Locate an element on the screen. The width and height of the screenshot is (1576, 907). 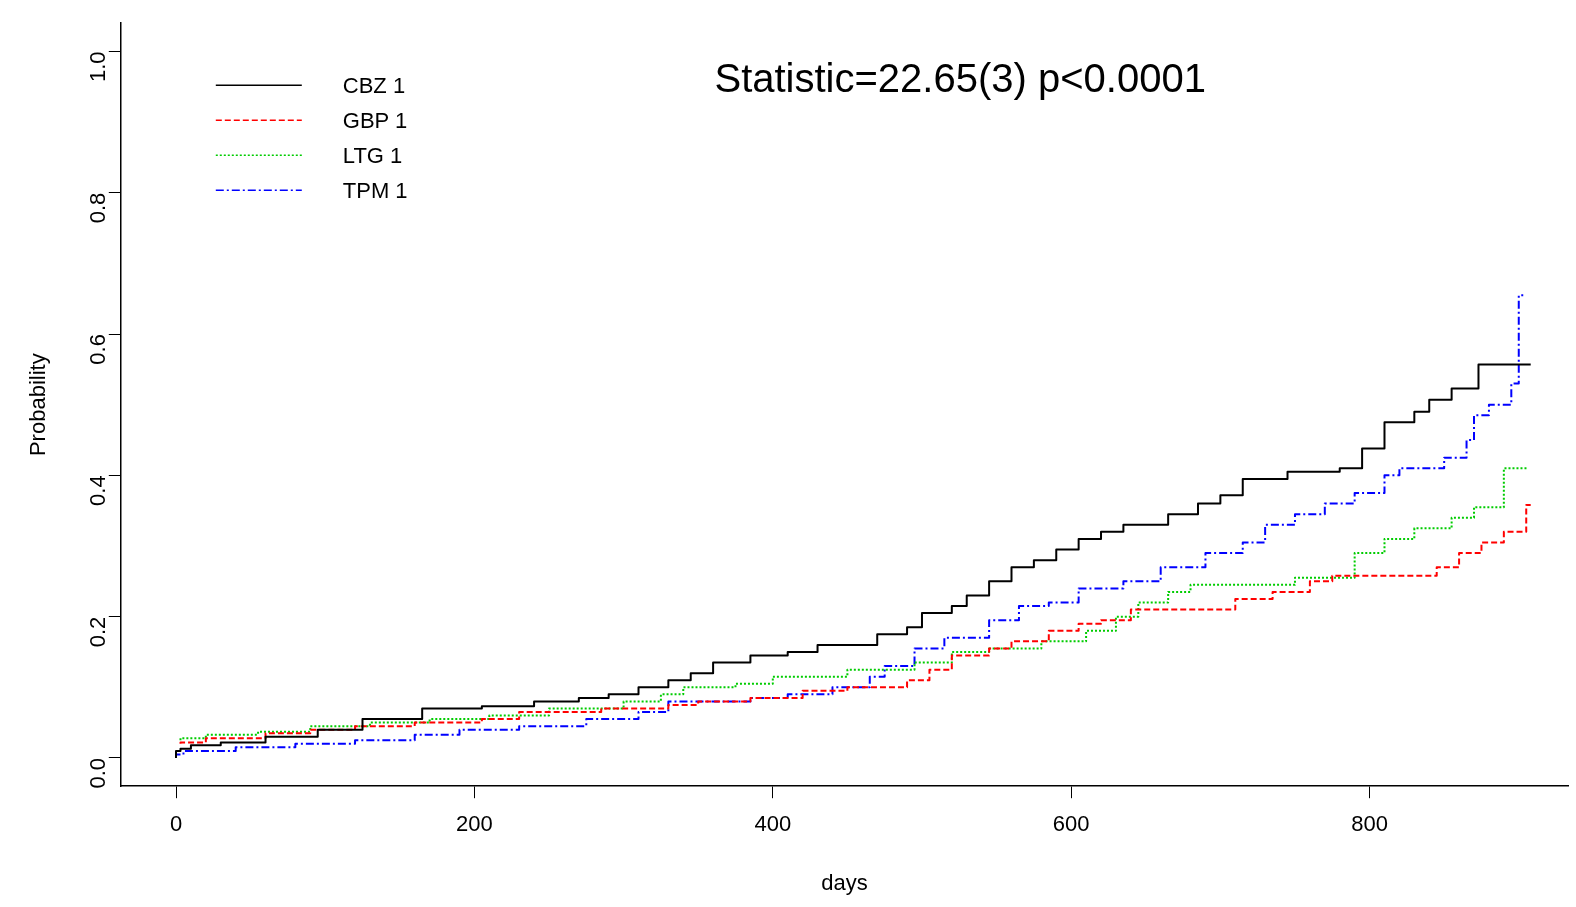
legend-label: LTG 1 is located at coordinates (372, 156).